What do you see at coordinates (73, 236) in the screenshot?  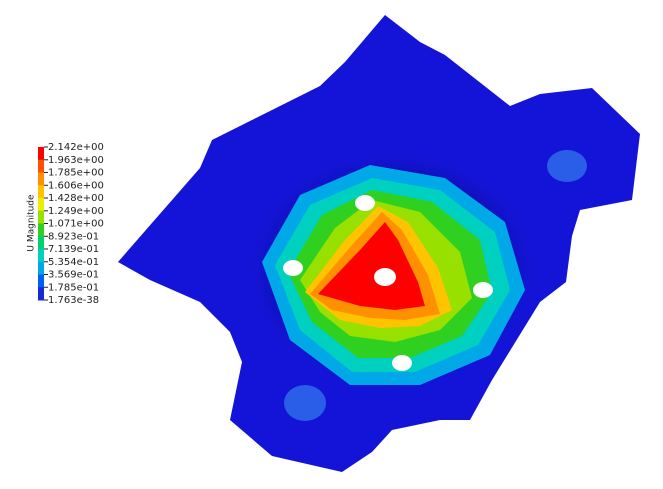 I see `colorbar-tick-label: 8.923e-01` at bounding box center [73, 236].